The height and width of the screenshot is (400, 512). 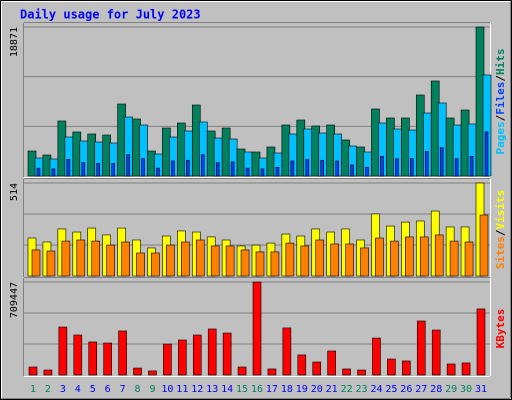 I want to click on y-tick-label: 514, so click(x=14, y=192).